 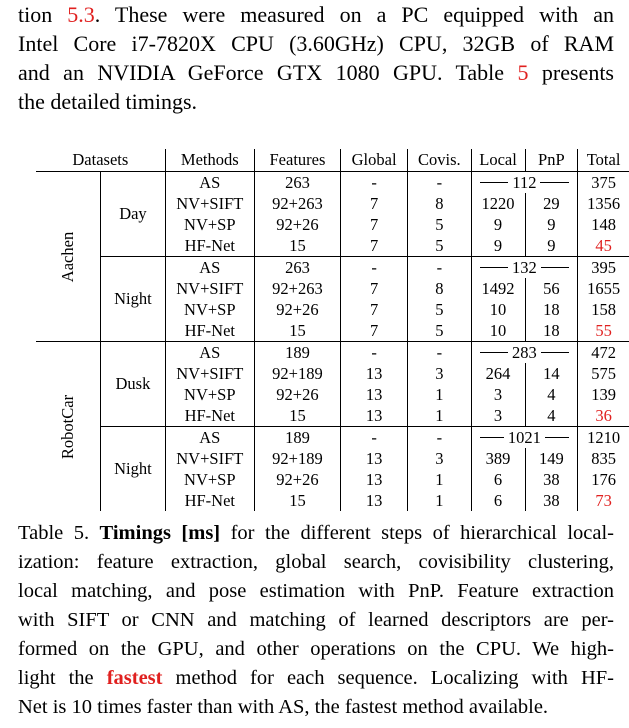 What do you see at coordinates (374, 160) in the screenshot?
I see `header-global: Global` at bounding box center [374, 160].